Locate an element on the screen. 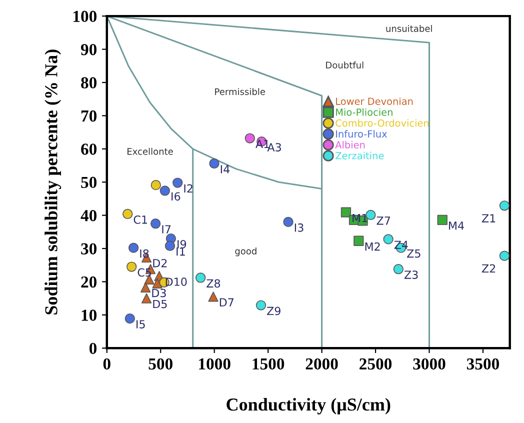 The image size is (524, 423). y-tick-label: 10 is located at coordinates (89, 315).